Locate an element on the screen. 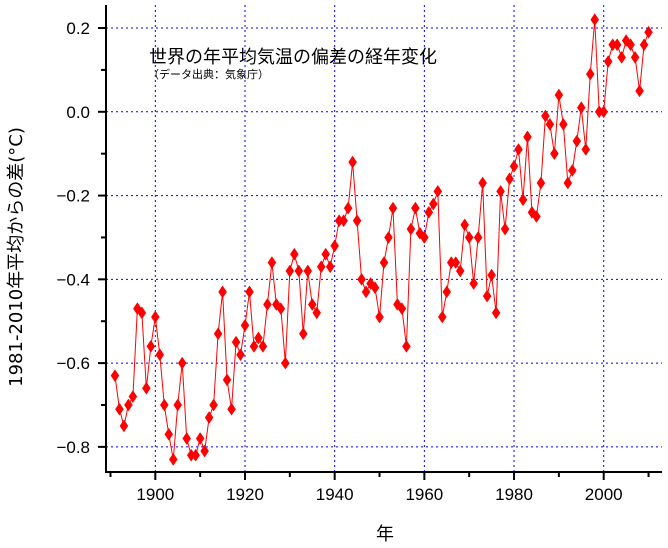 The image size is (668, 548). data-point-1983 is located at coordinates (527, 137).